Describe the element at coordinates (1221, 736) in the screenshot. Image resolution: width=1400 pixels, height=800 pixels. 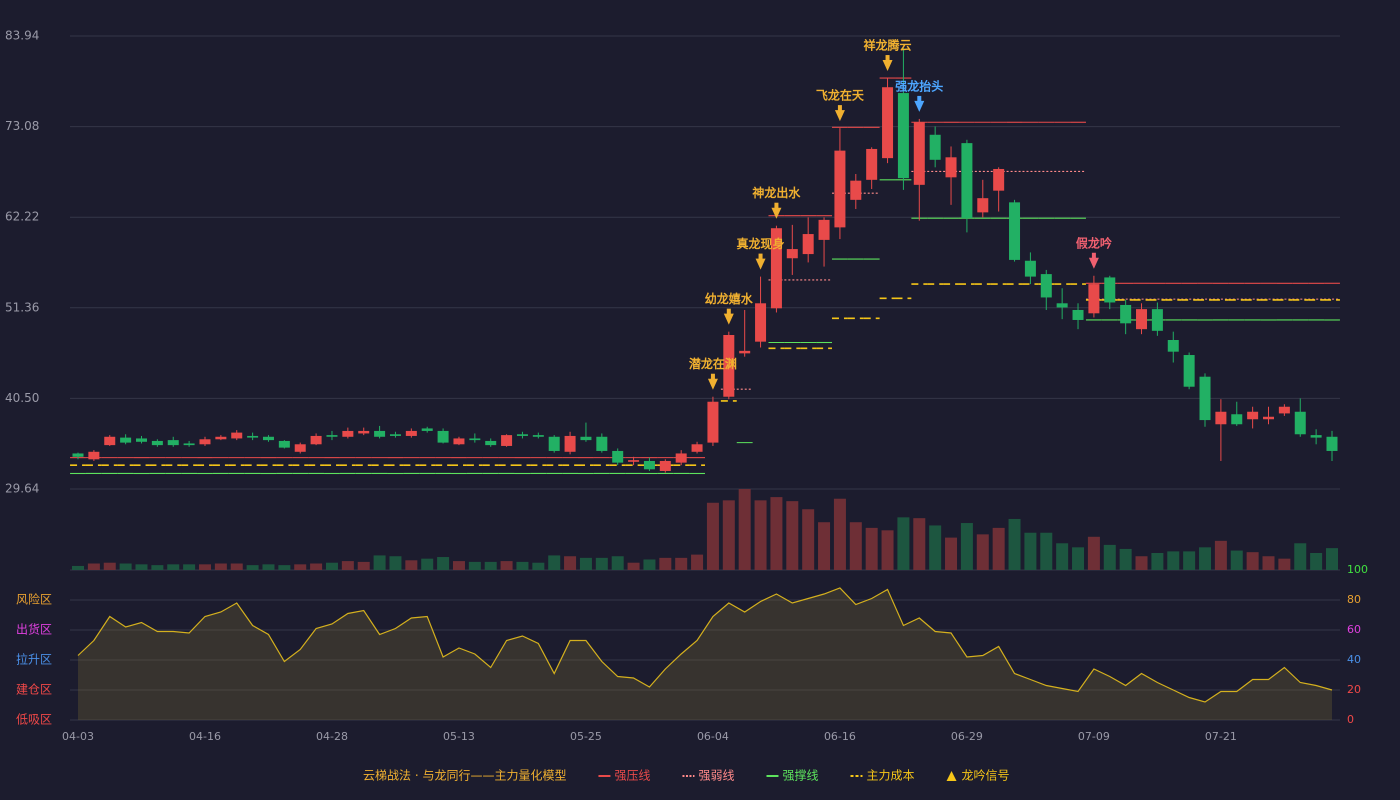
I see `x-tick-label: 07-21` at that location.